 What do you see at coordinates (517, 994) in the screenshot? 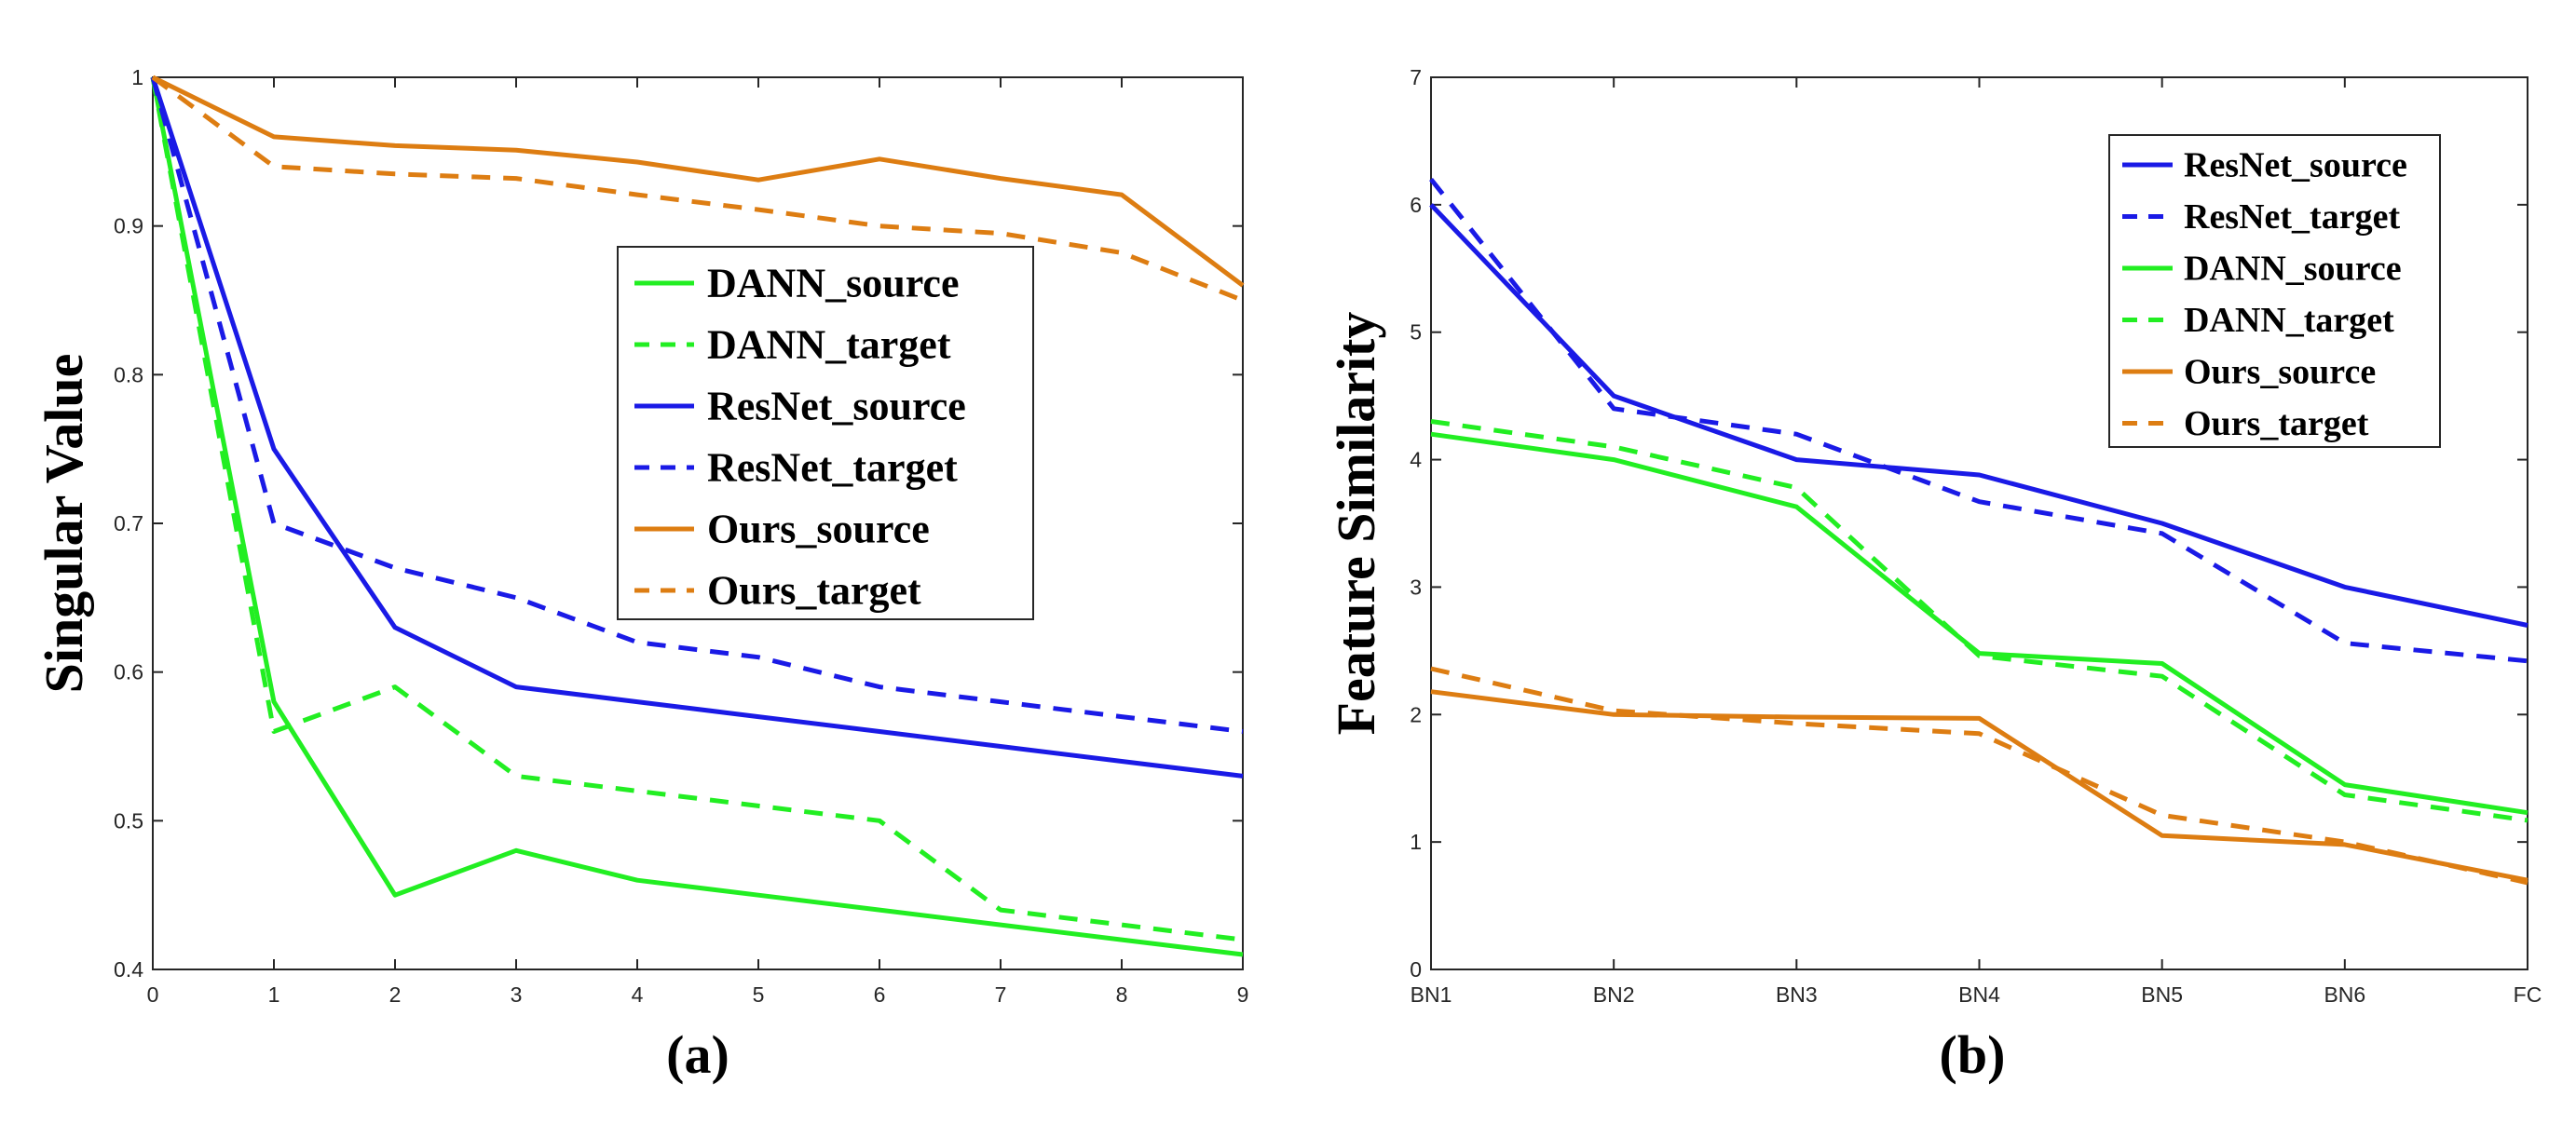
I see `chart-a-x-tick-label: 3` at bounding box center [517, 994].